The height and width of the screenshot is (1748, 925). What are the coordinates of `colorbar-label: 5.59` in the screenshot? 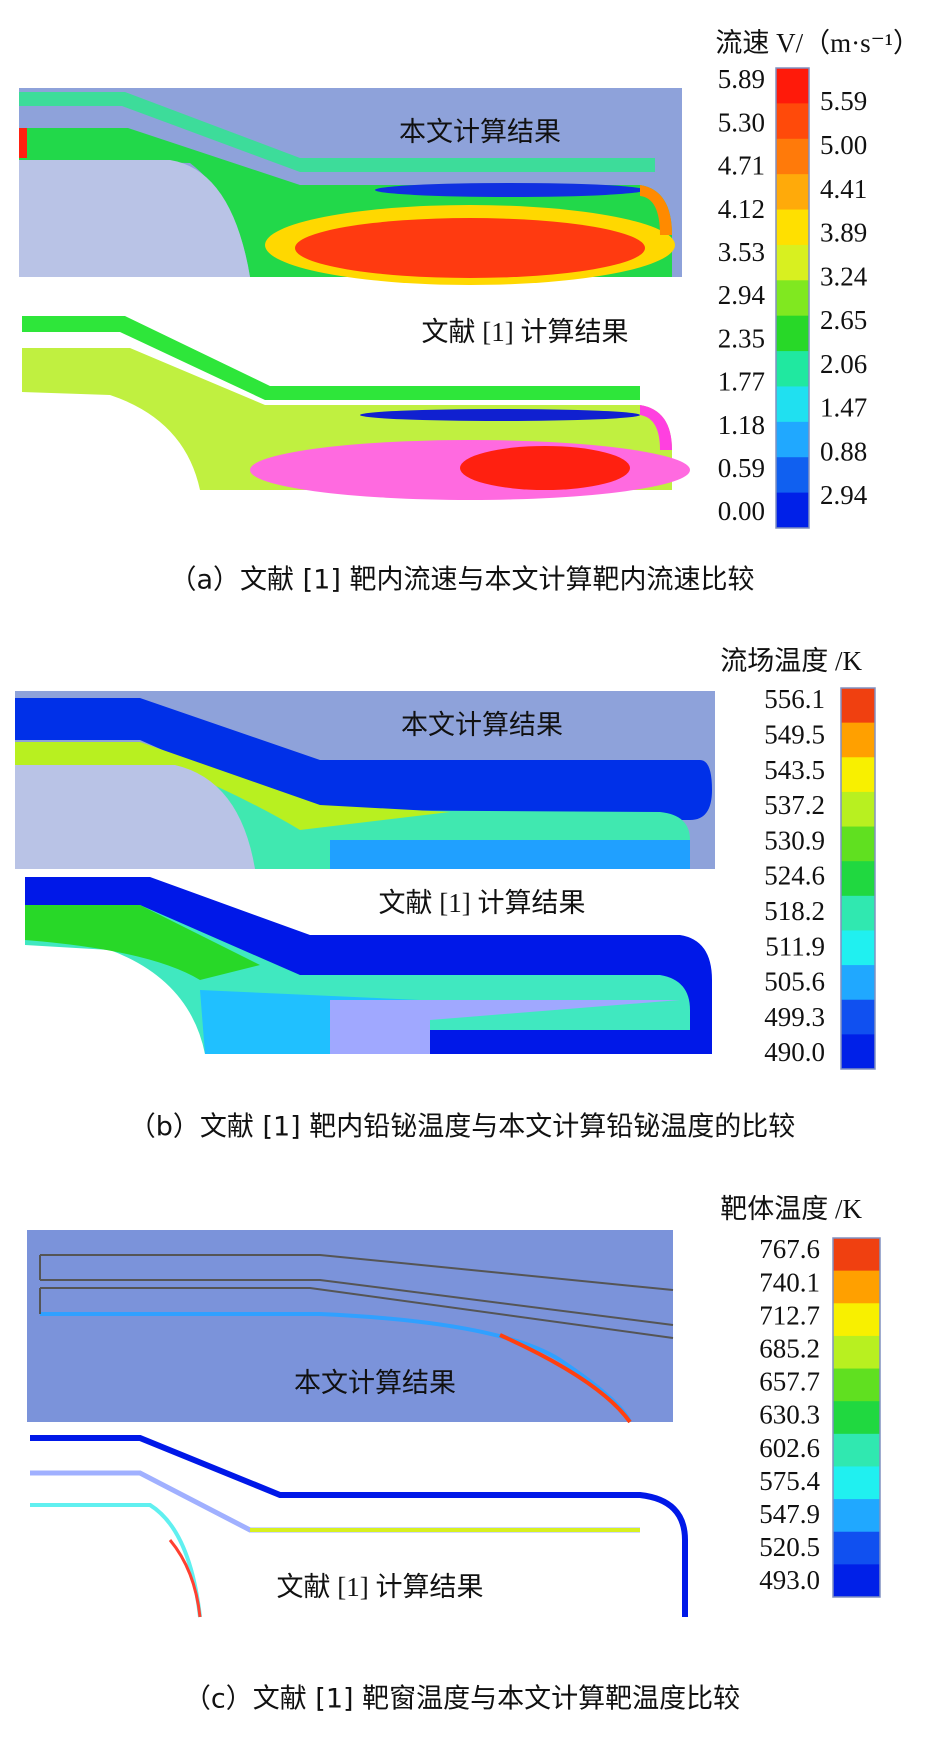 It's located at (843, 101).